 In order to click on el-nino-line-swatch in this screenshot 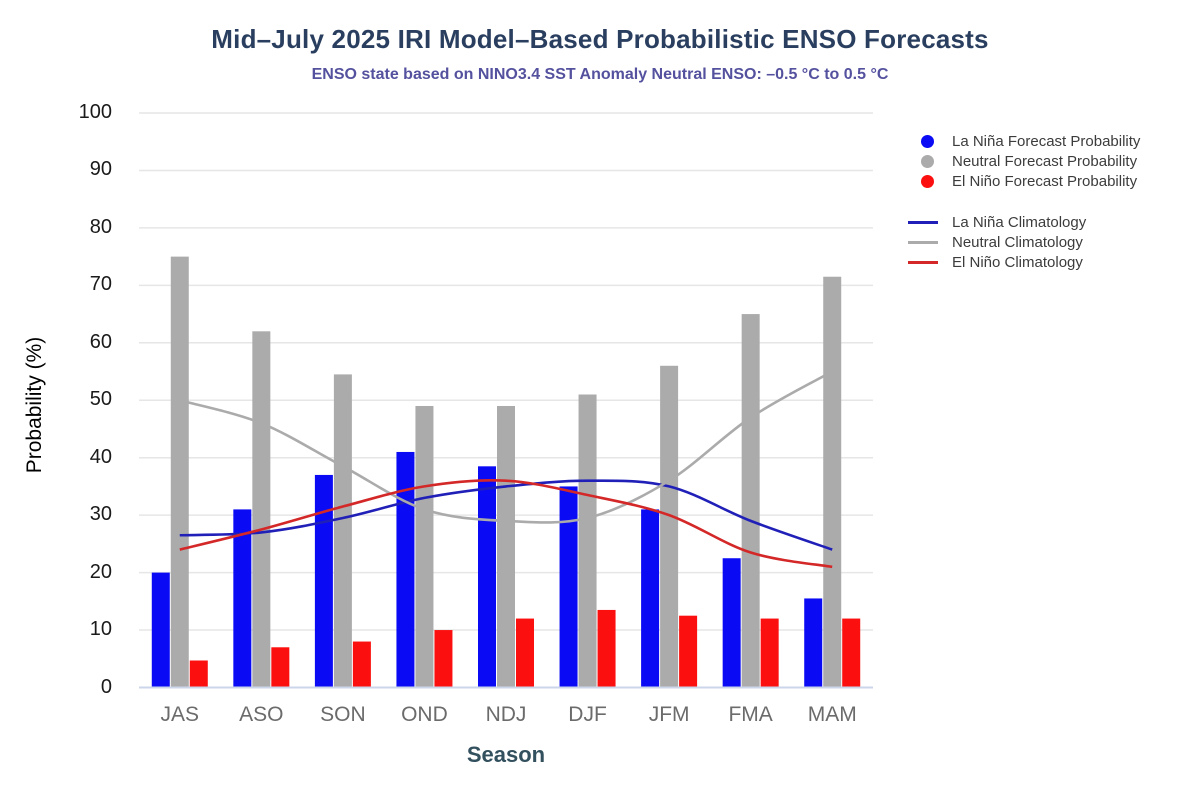, I will do `click(923, 262)`.